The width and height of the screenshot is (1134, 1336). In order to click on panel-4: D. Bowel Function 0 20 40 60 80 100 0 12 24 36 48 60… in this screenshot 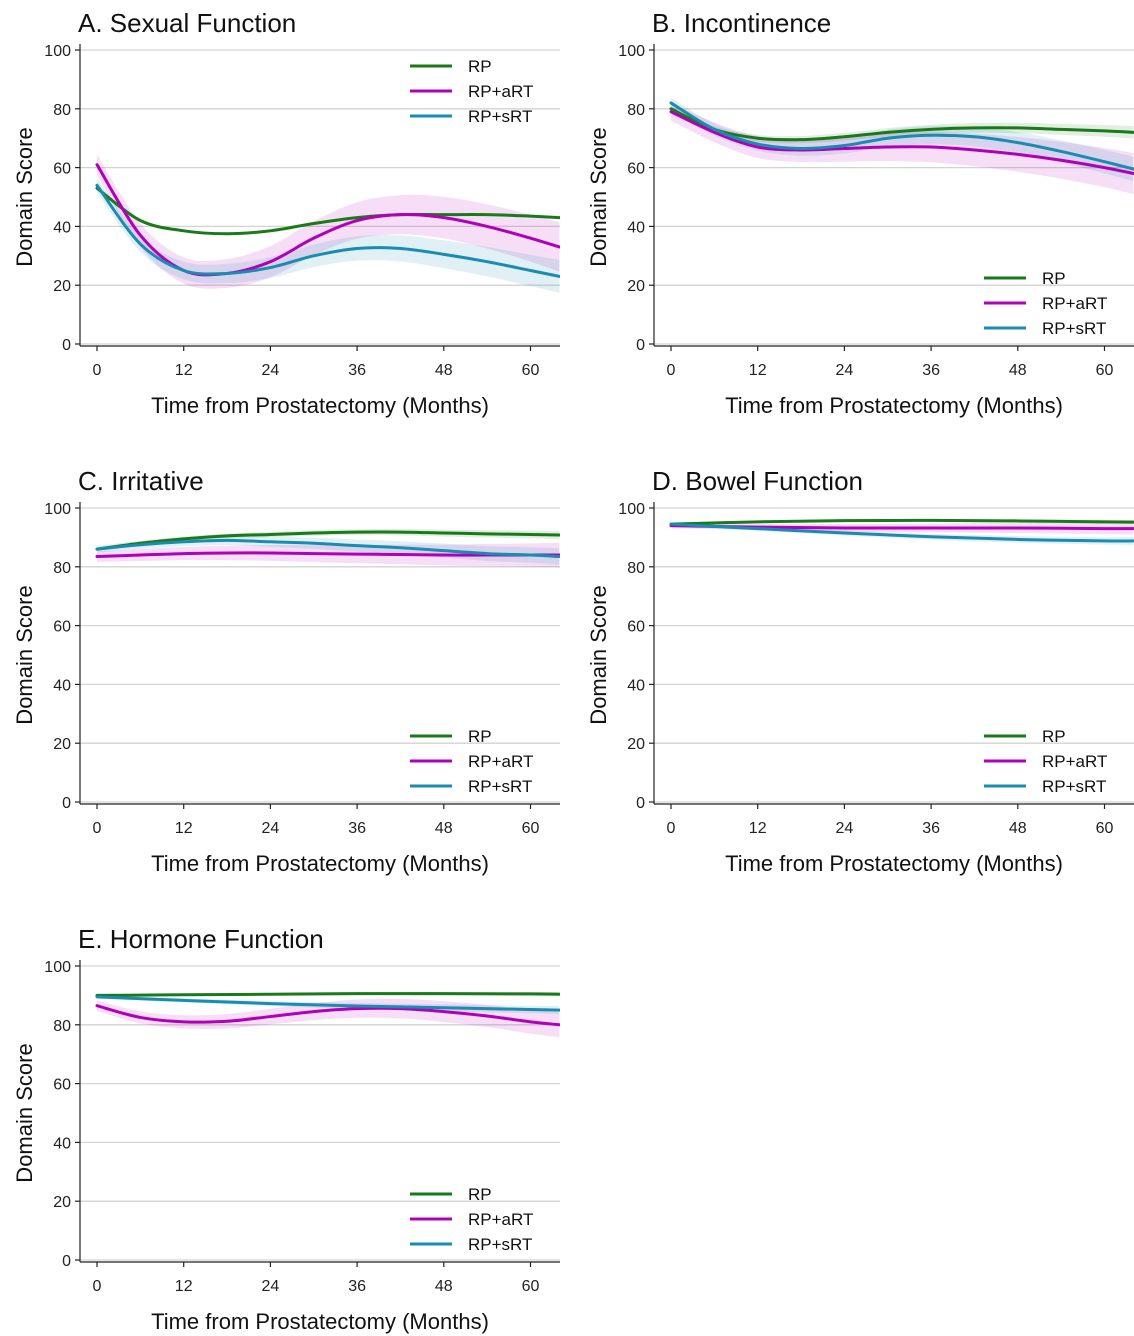, I will do `click(860, 671)`.